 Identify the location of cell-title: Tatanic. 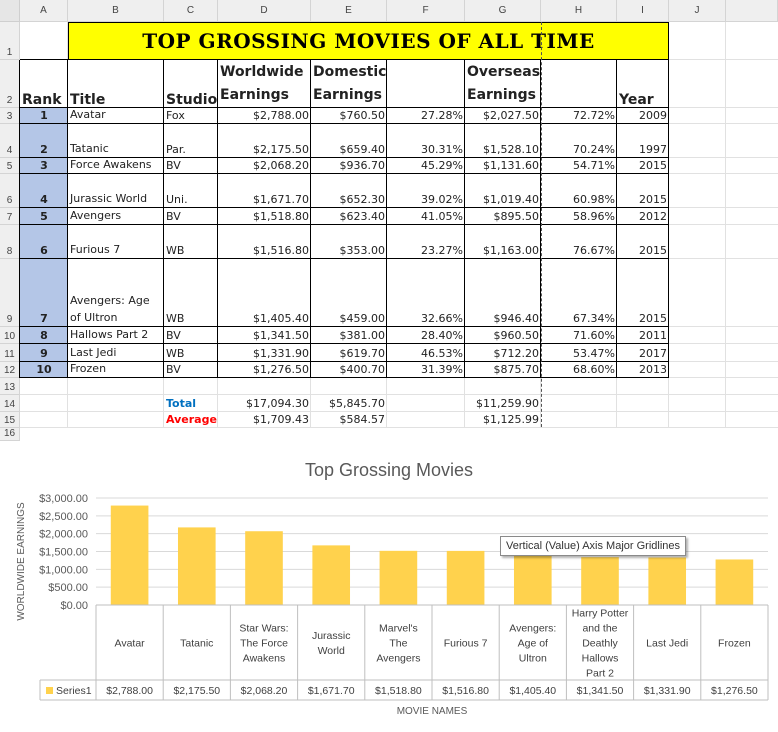
(89, 148).